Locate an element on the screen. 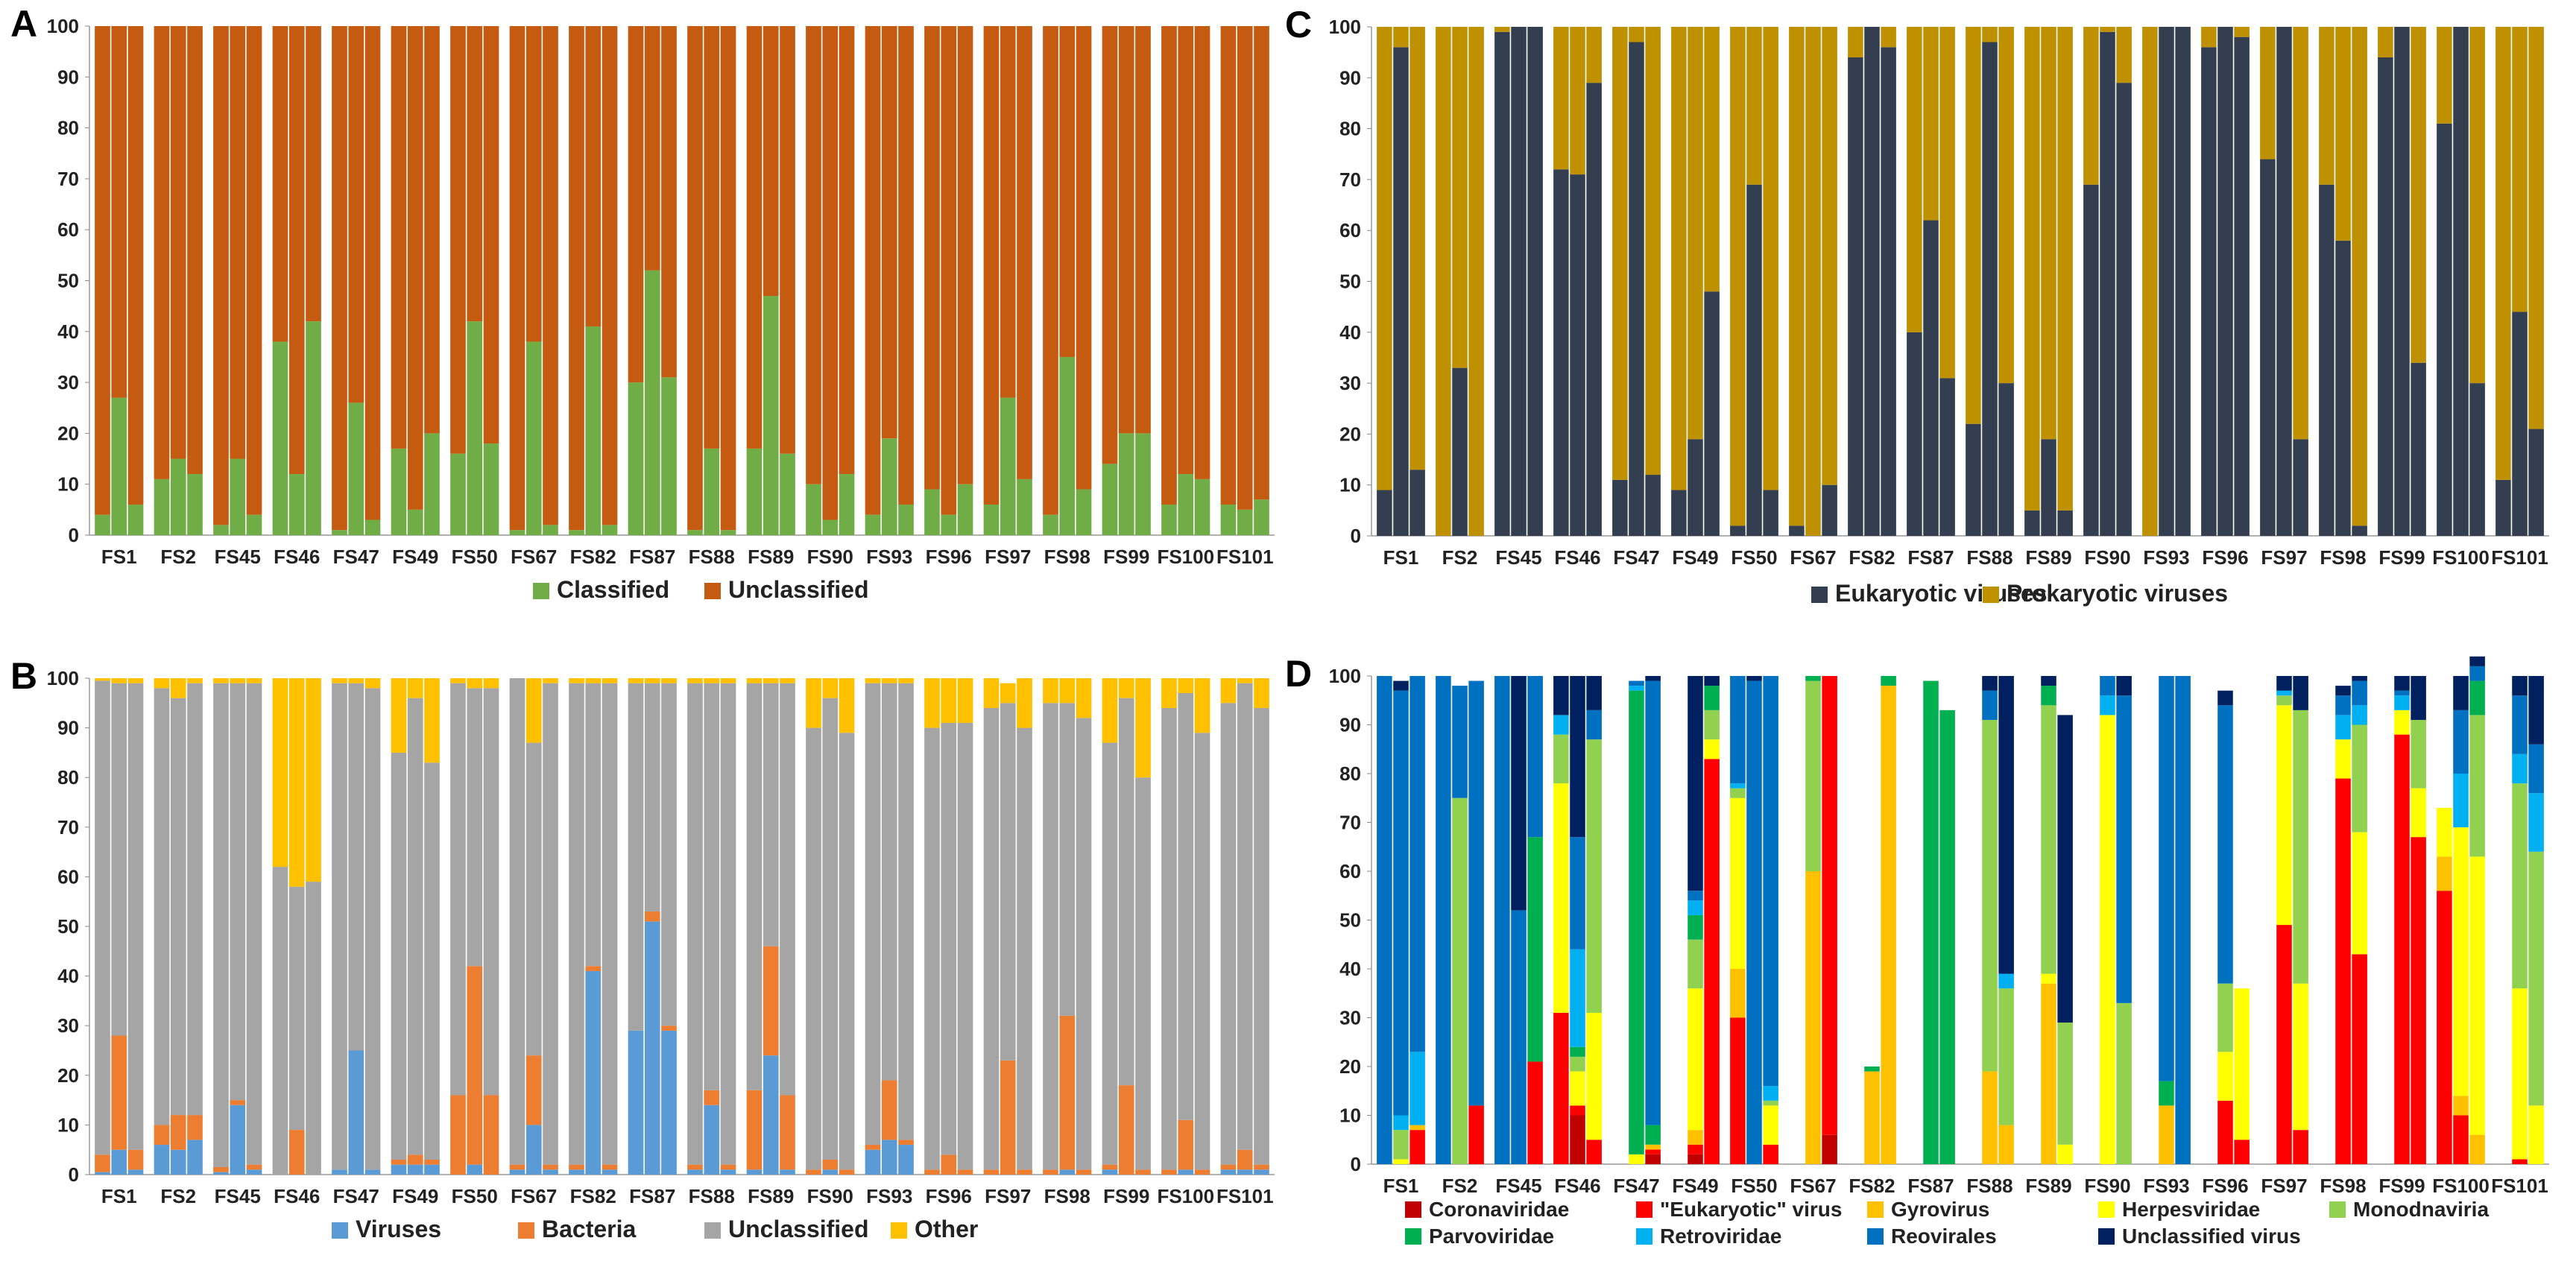 The image size is (2576, 1267). x-tick-label: FS101 is located at coordinates (1245, 1196).